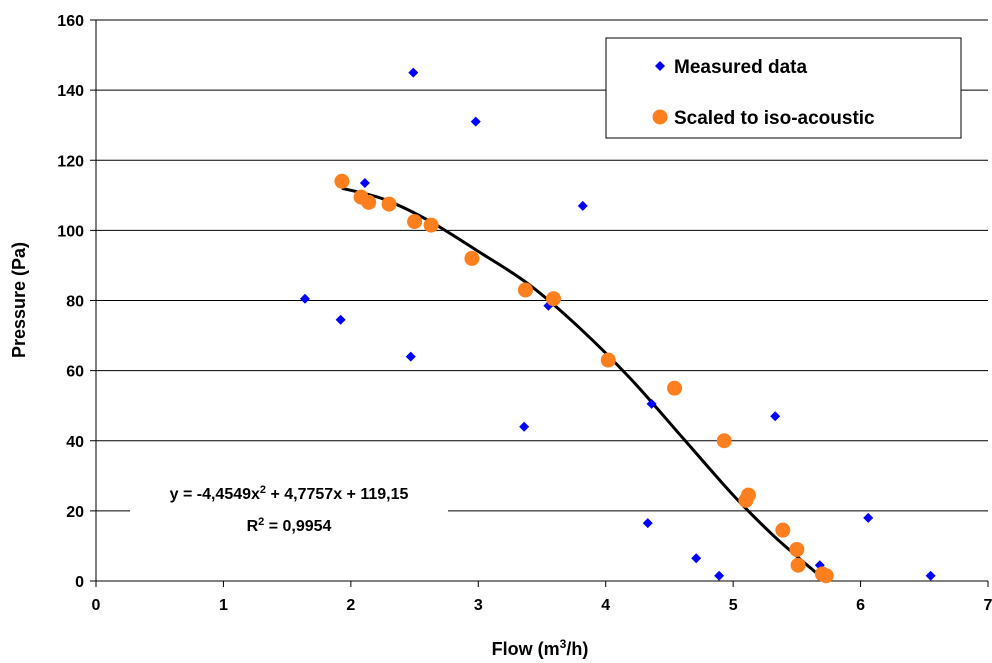 This screenshot has width=992, height=663. What do you see at coordinates (96, 605) in the screenshot?
I see `x-tick-label: 0` at bounding box center [96, 605].